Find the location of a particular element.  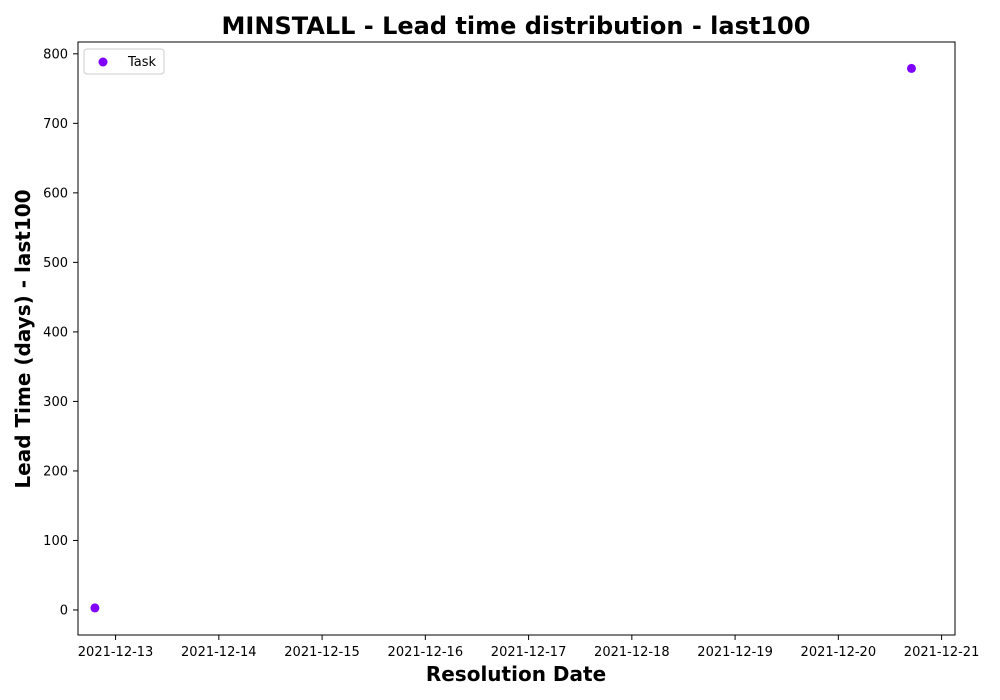

x-tick-label: 2021-12-16 is located at coordinates (426, 652).